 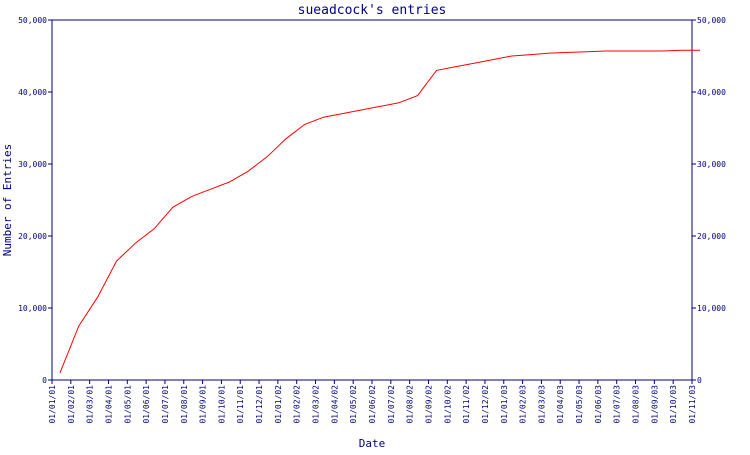 What do you see at coordinates (32, 308) in the screenshot?
I see `y-tick-label-left: 10,000` at bounding box center [32, 308].